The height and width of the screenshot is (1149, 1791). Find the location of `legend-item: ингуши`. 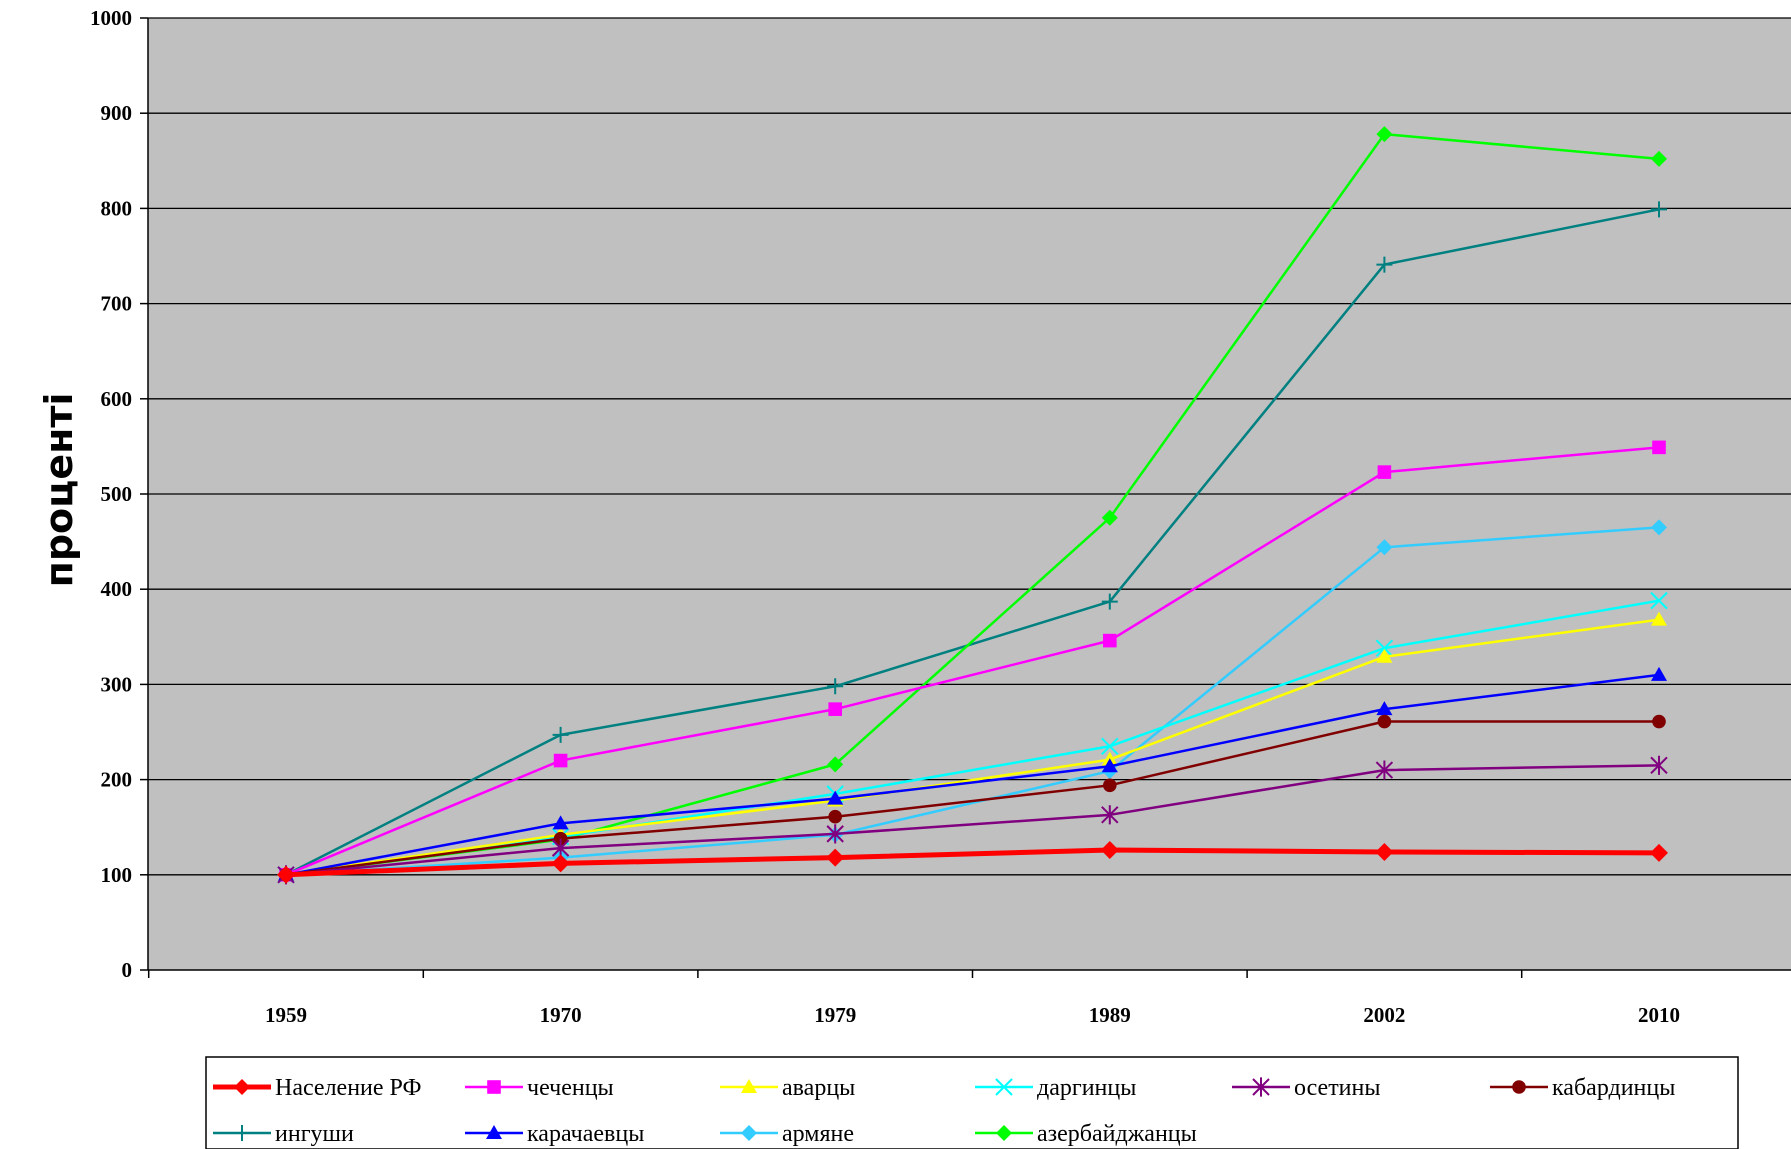

legend-item: ингуши is located at coordinates (283, 1134).